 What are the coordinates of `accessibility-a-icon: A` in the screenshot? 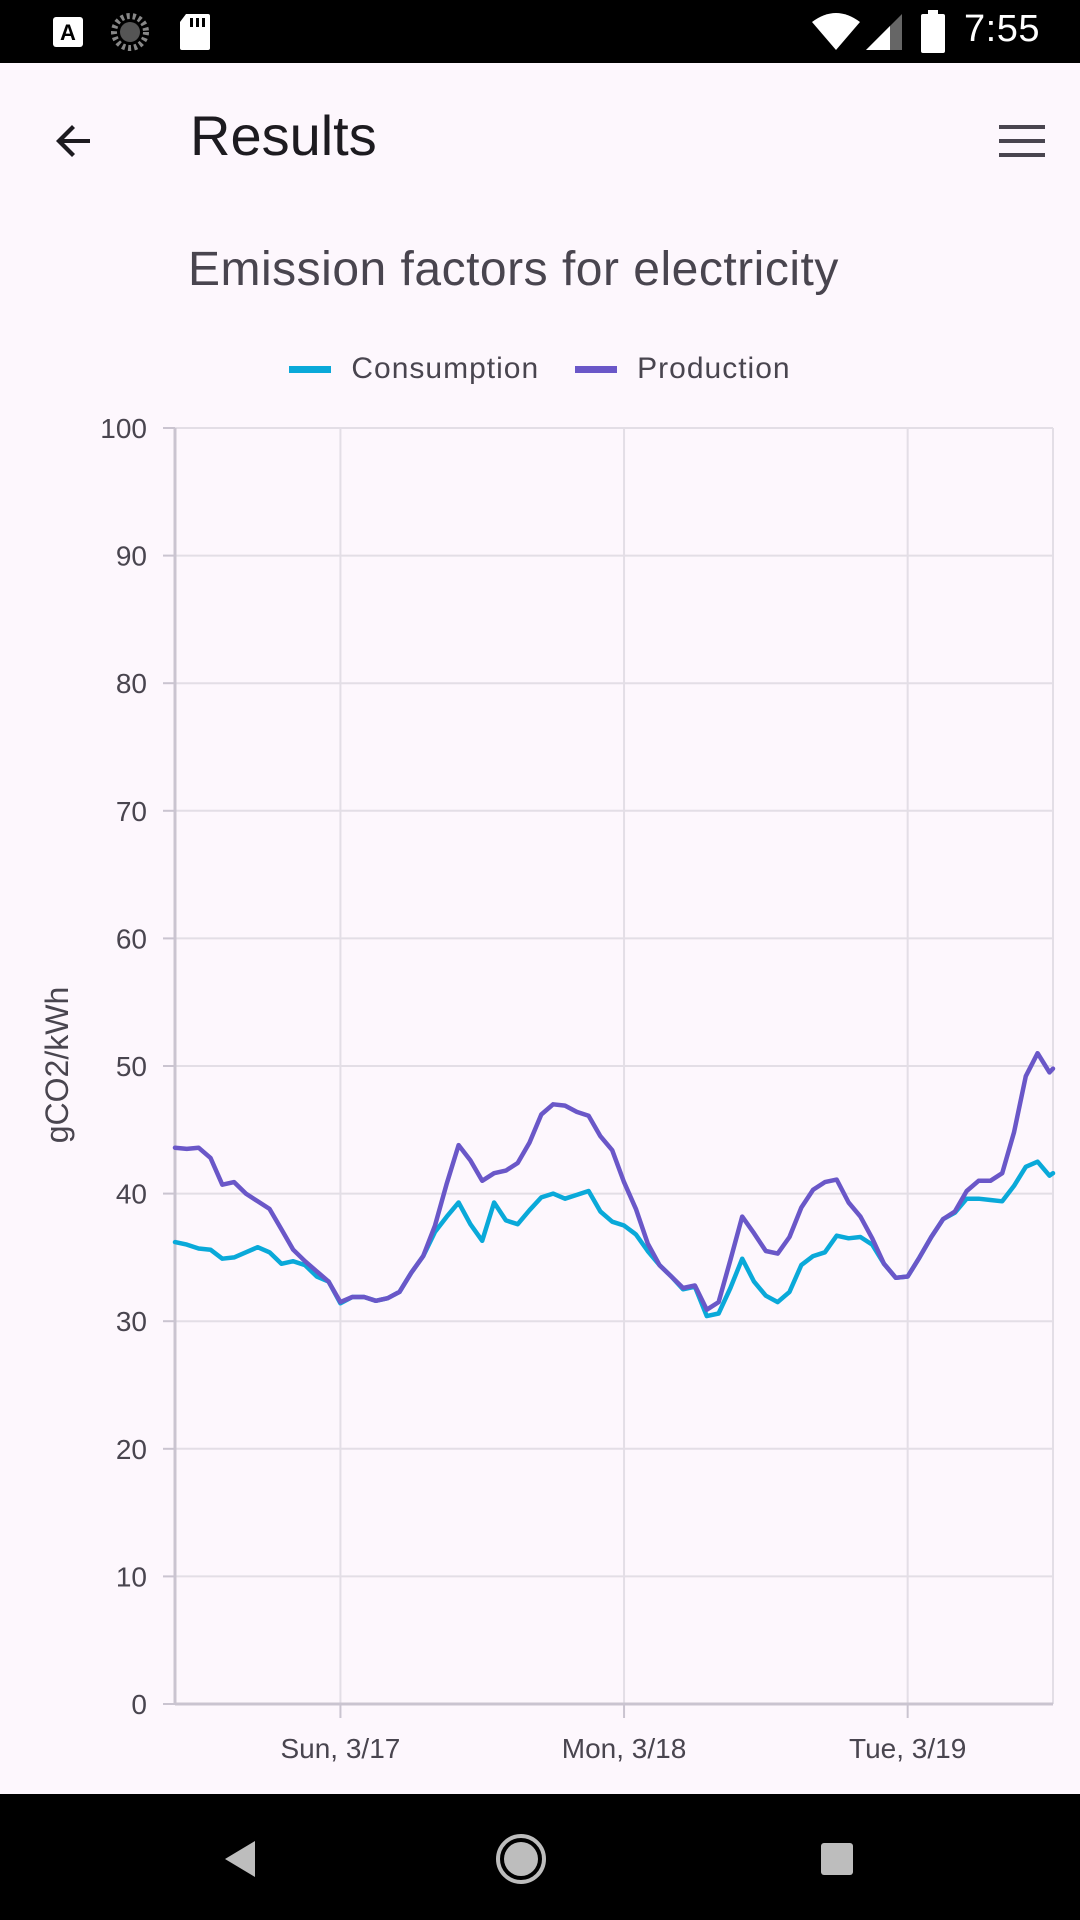 It's located at (68, 32).